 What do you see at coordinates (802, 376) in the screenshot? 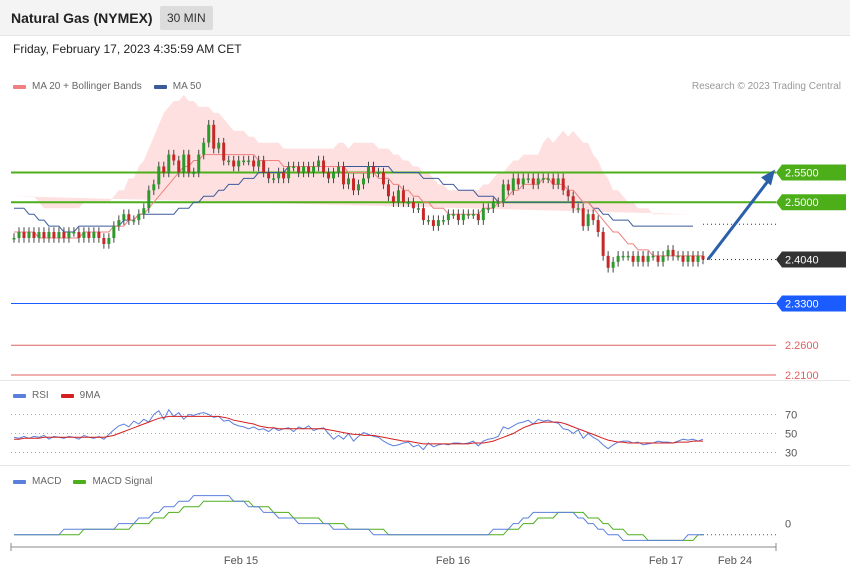
I see `level-label-5: 2.2100` at bounding box center [802, 376].